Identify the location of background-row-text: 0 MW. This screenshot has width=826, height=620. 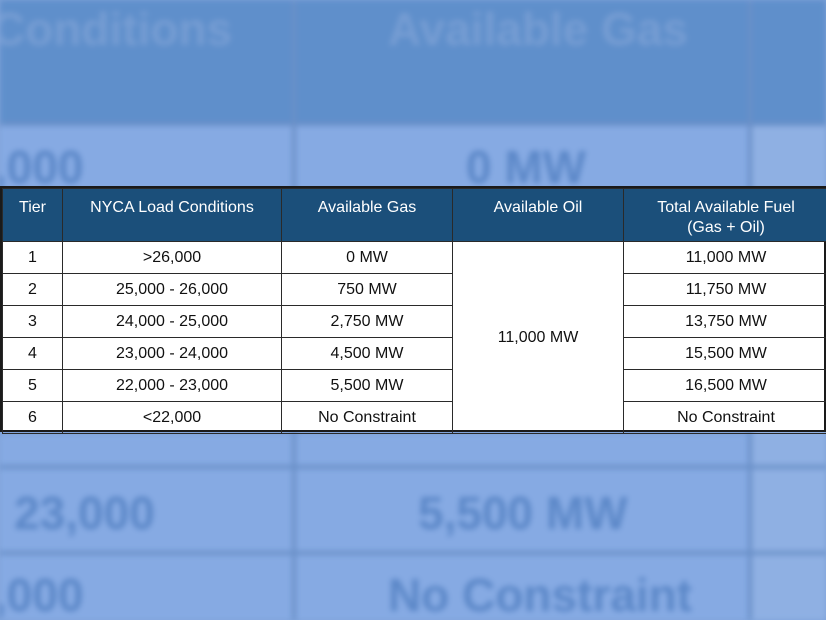
(526, 167).